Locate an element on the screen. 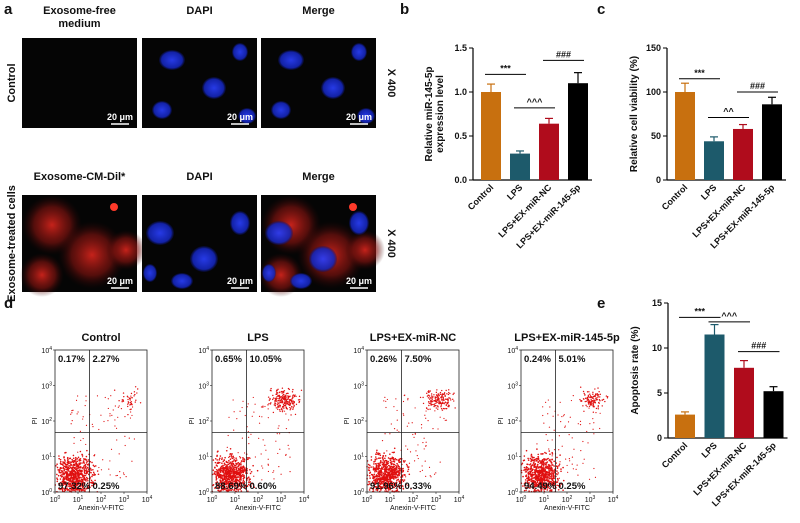  scale-bar-label: 20 μm is located at coordinates (120, 117).